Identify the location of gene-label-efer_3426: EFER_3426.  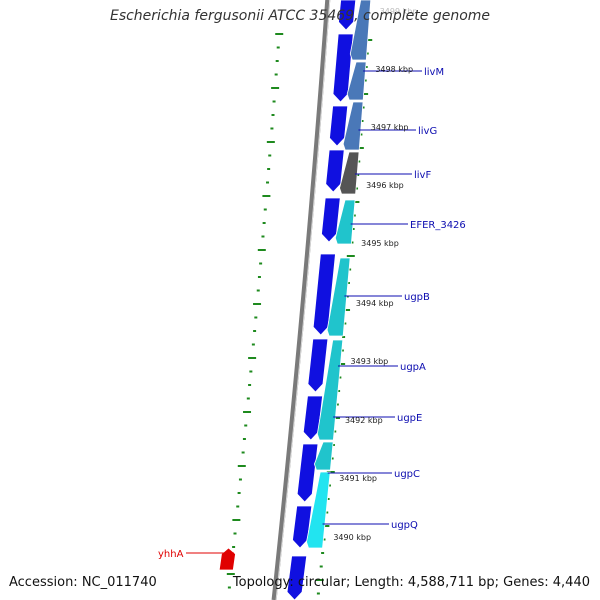
(438, 225).